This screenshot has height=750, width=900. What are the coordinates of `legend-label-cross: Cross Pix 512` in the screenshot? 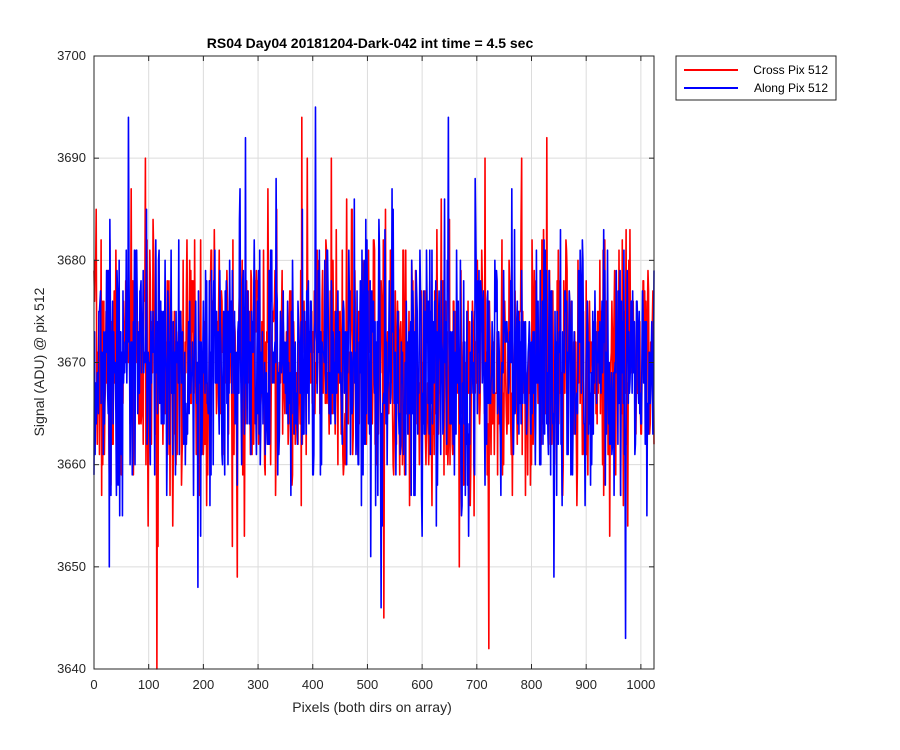 It's located at (790, 70).